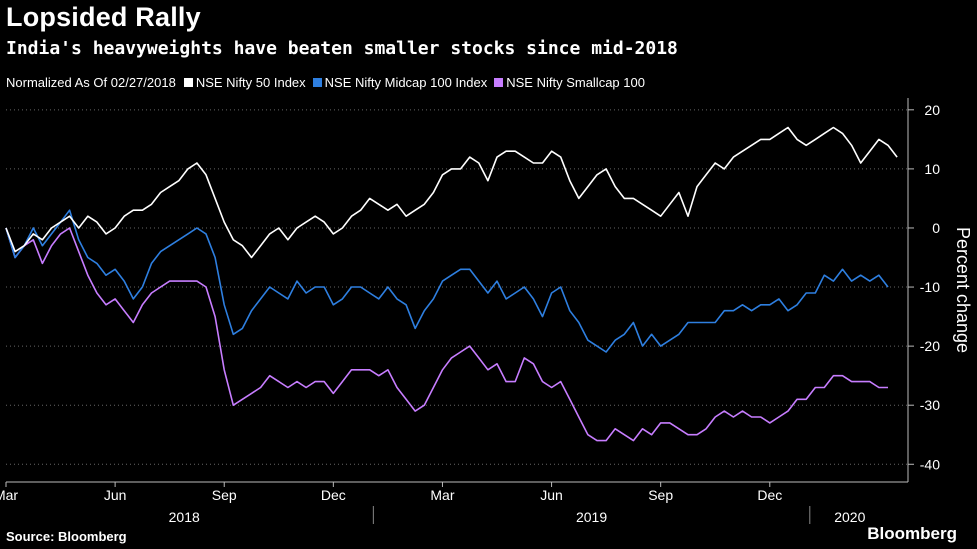  Describe the element at coordinates (930, 346) in the screenshot. I see `y-tick-label: -20` at that location.